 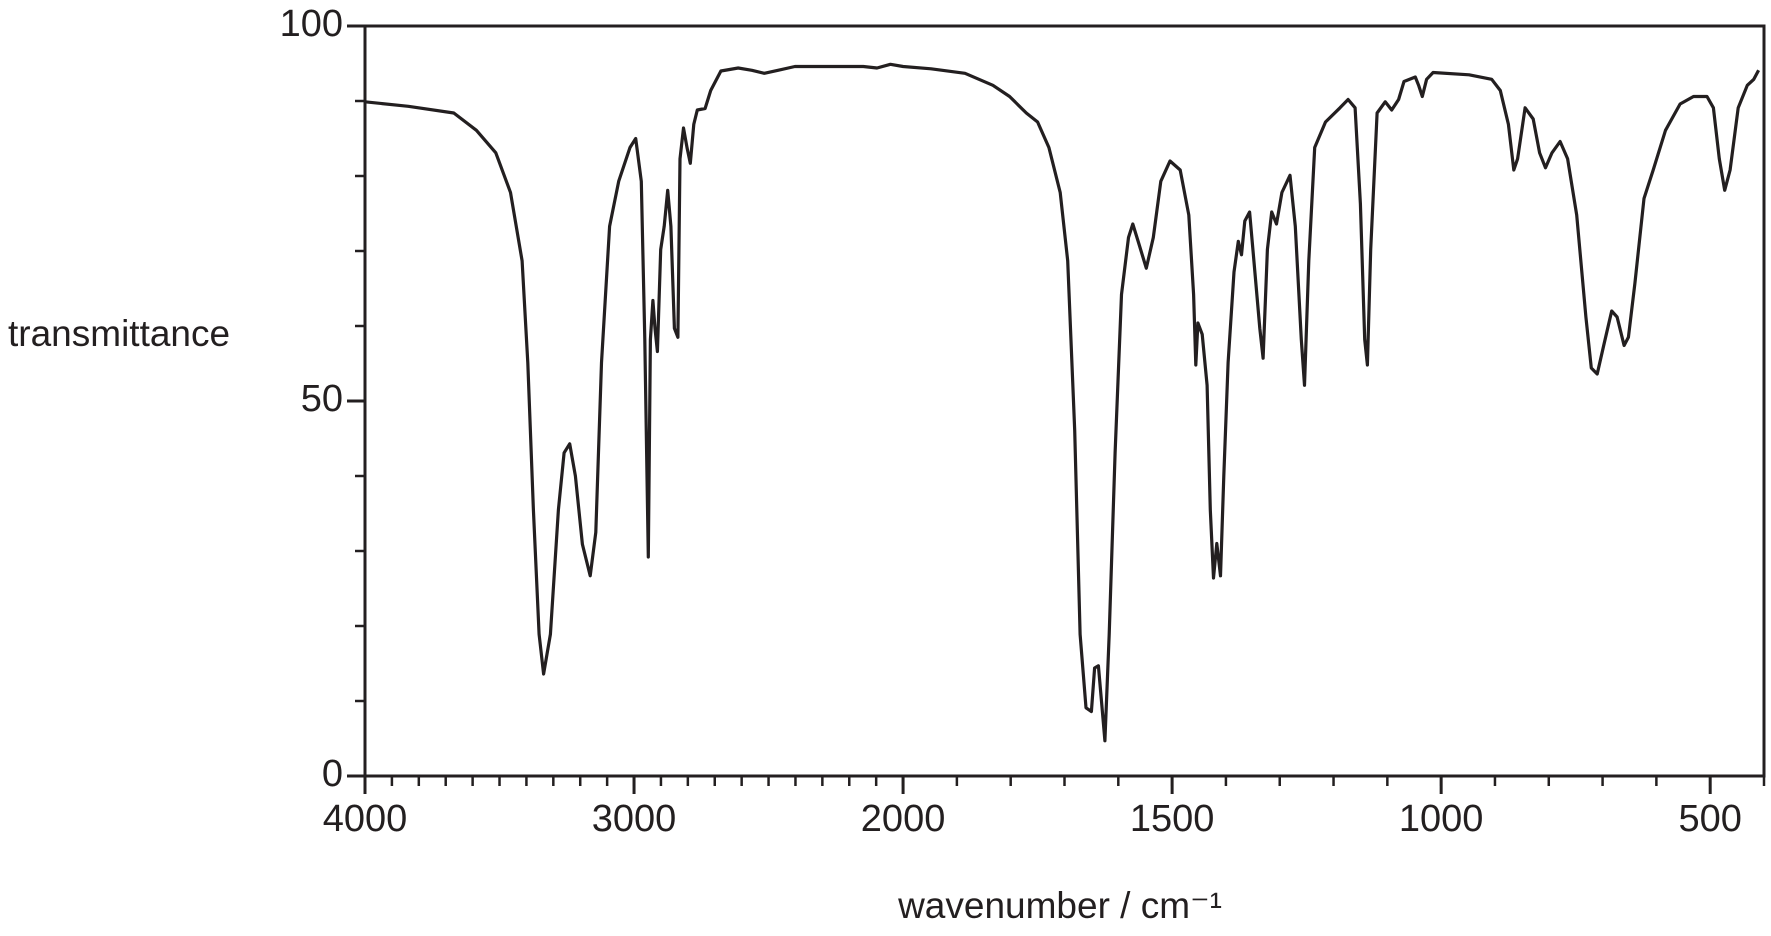 I want to click on x-tick-label: 2000, so click(x=903, y=819).